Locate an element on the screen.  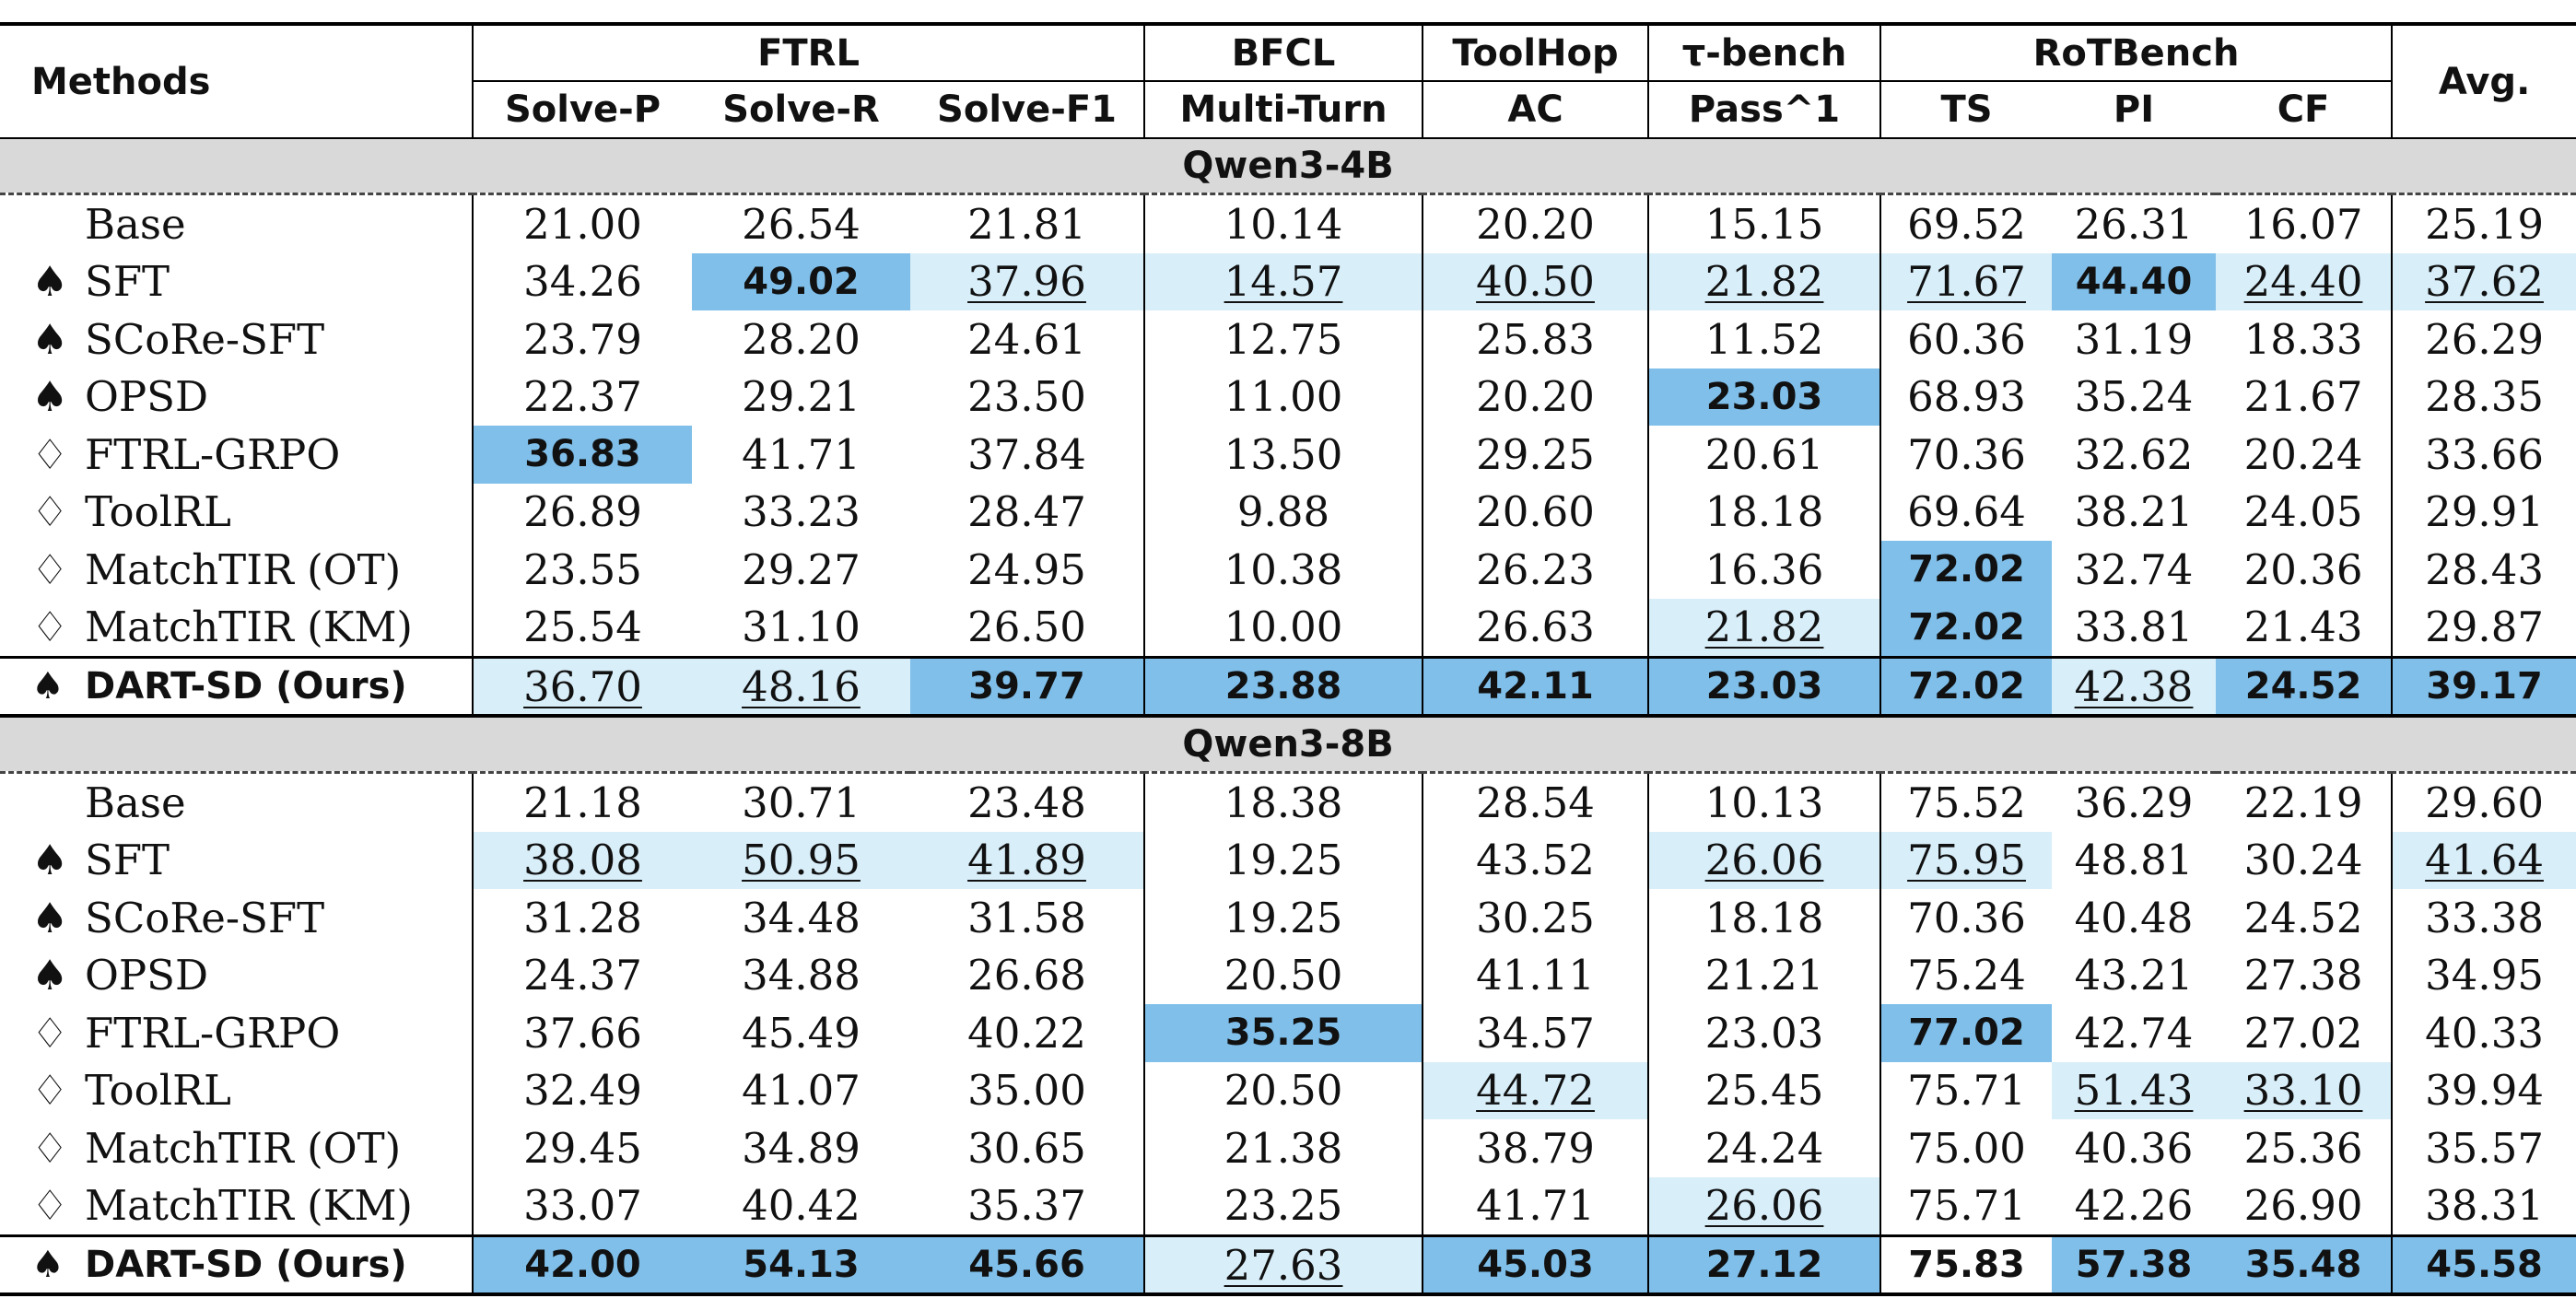
value-cell: 19.25 is located at coordinates (1284, 860).